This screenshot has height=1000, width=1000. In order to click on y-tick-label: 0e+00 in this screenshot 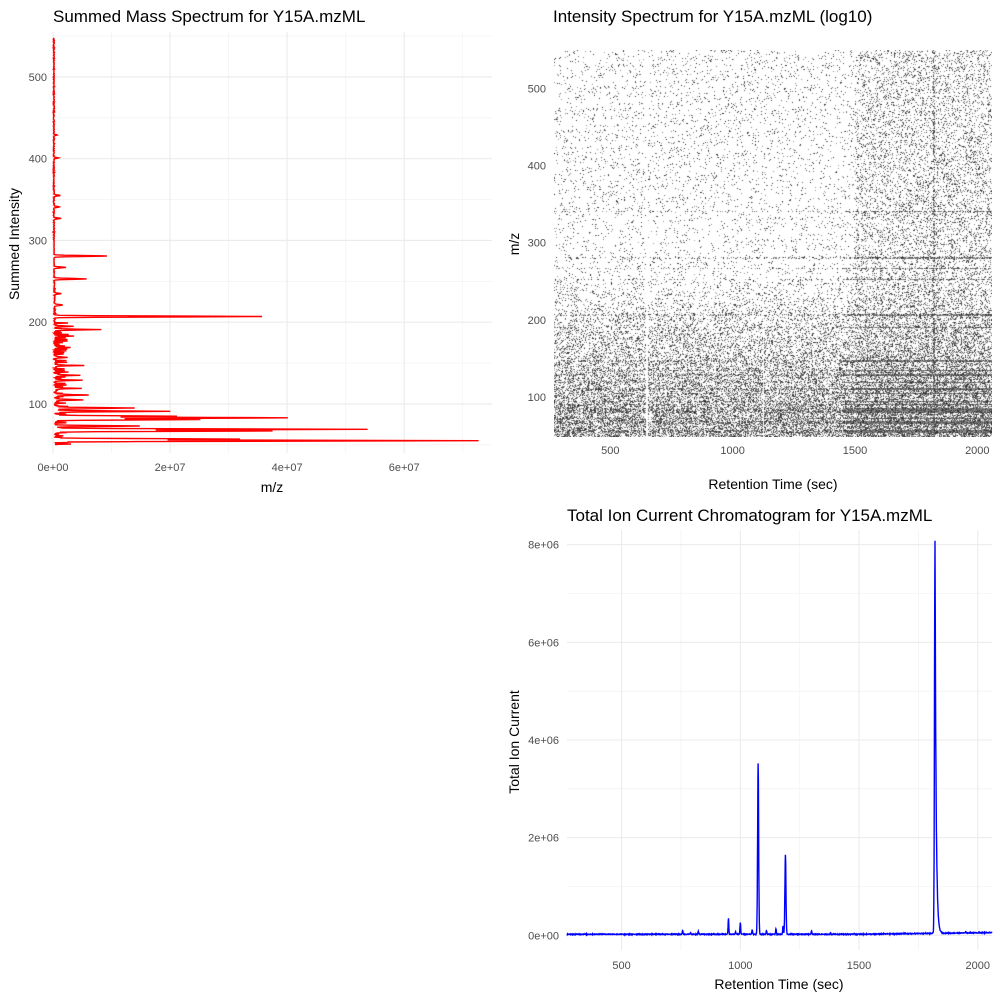, I will do `click(543, 936)`.